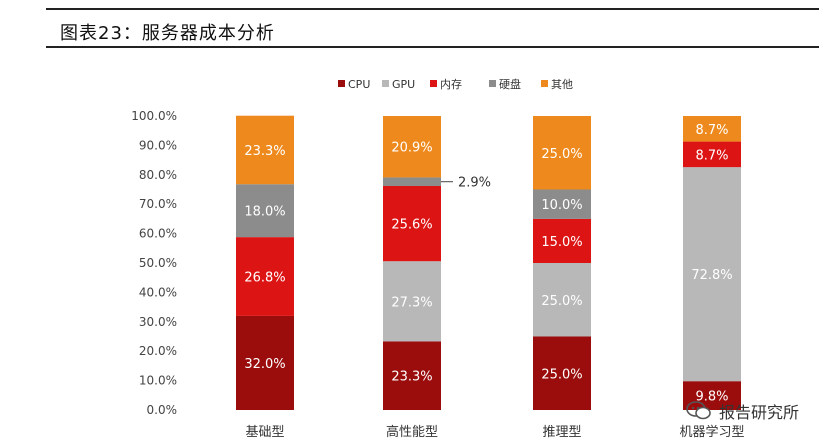  Describe the element at coordinates (158, 322) in the screenshot. I see `y-tick-label: 30.0%` at that location.